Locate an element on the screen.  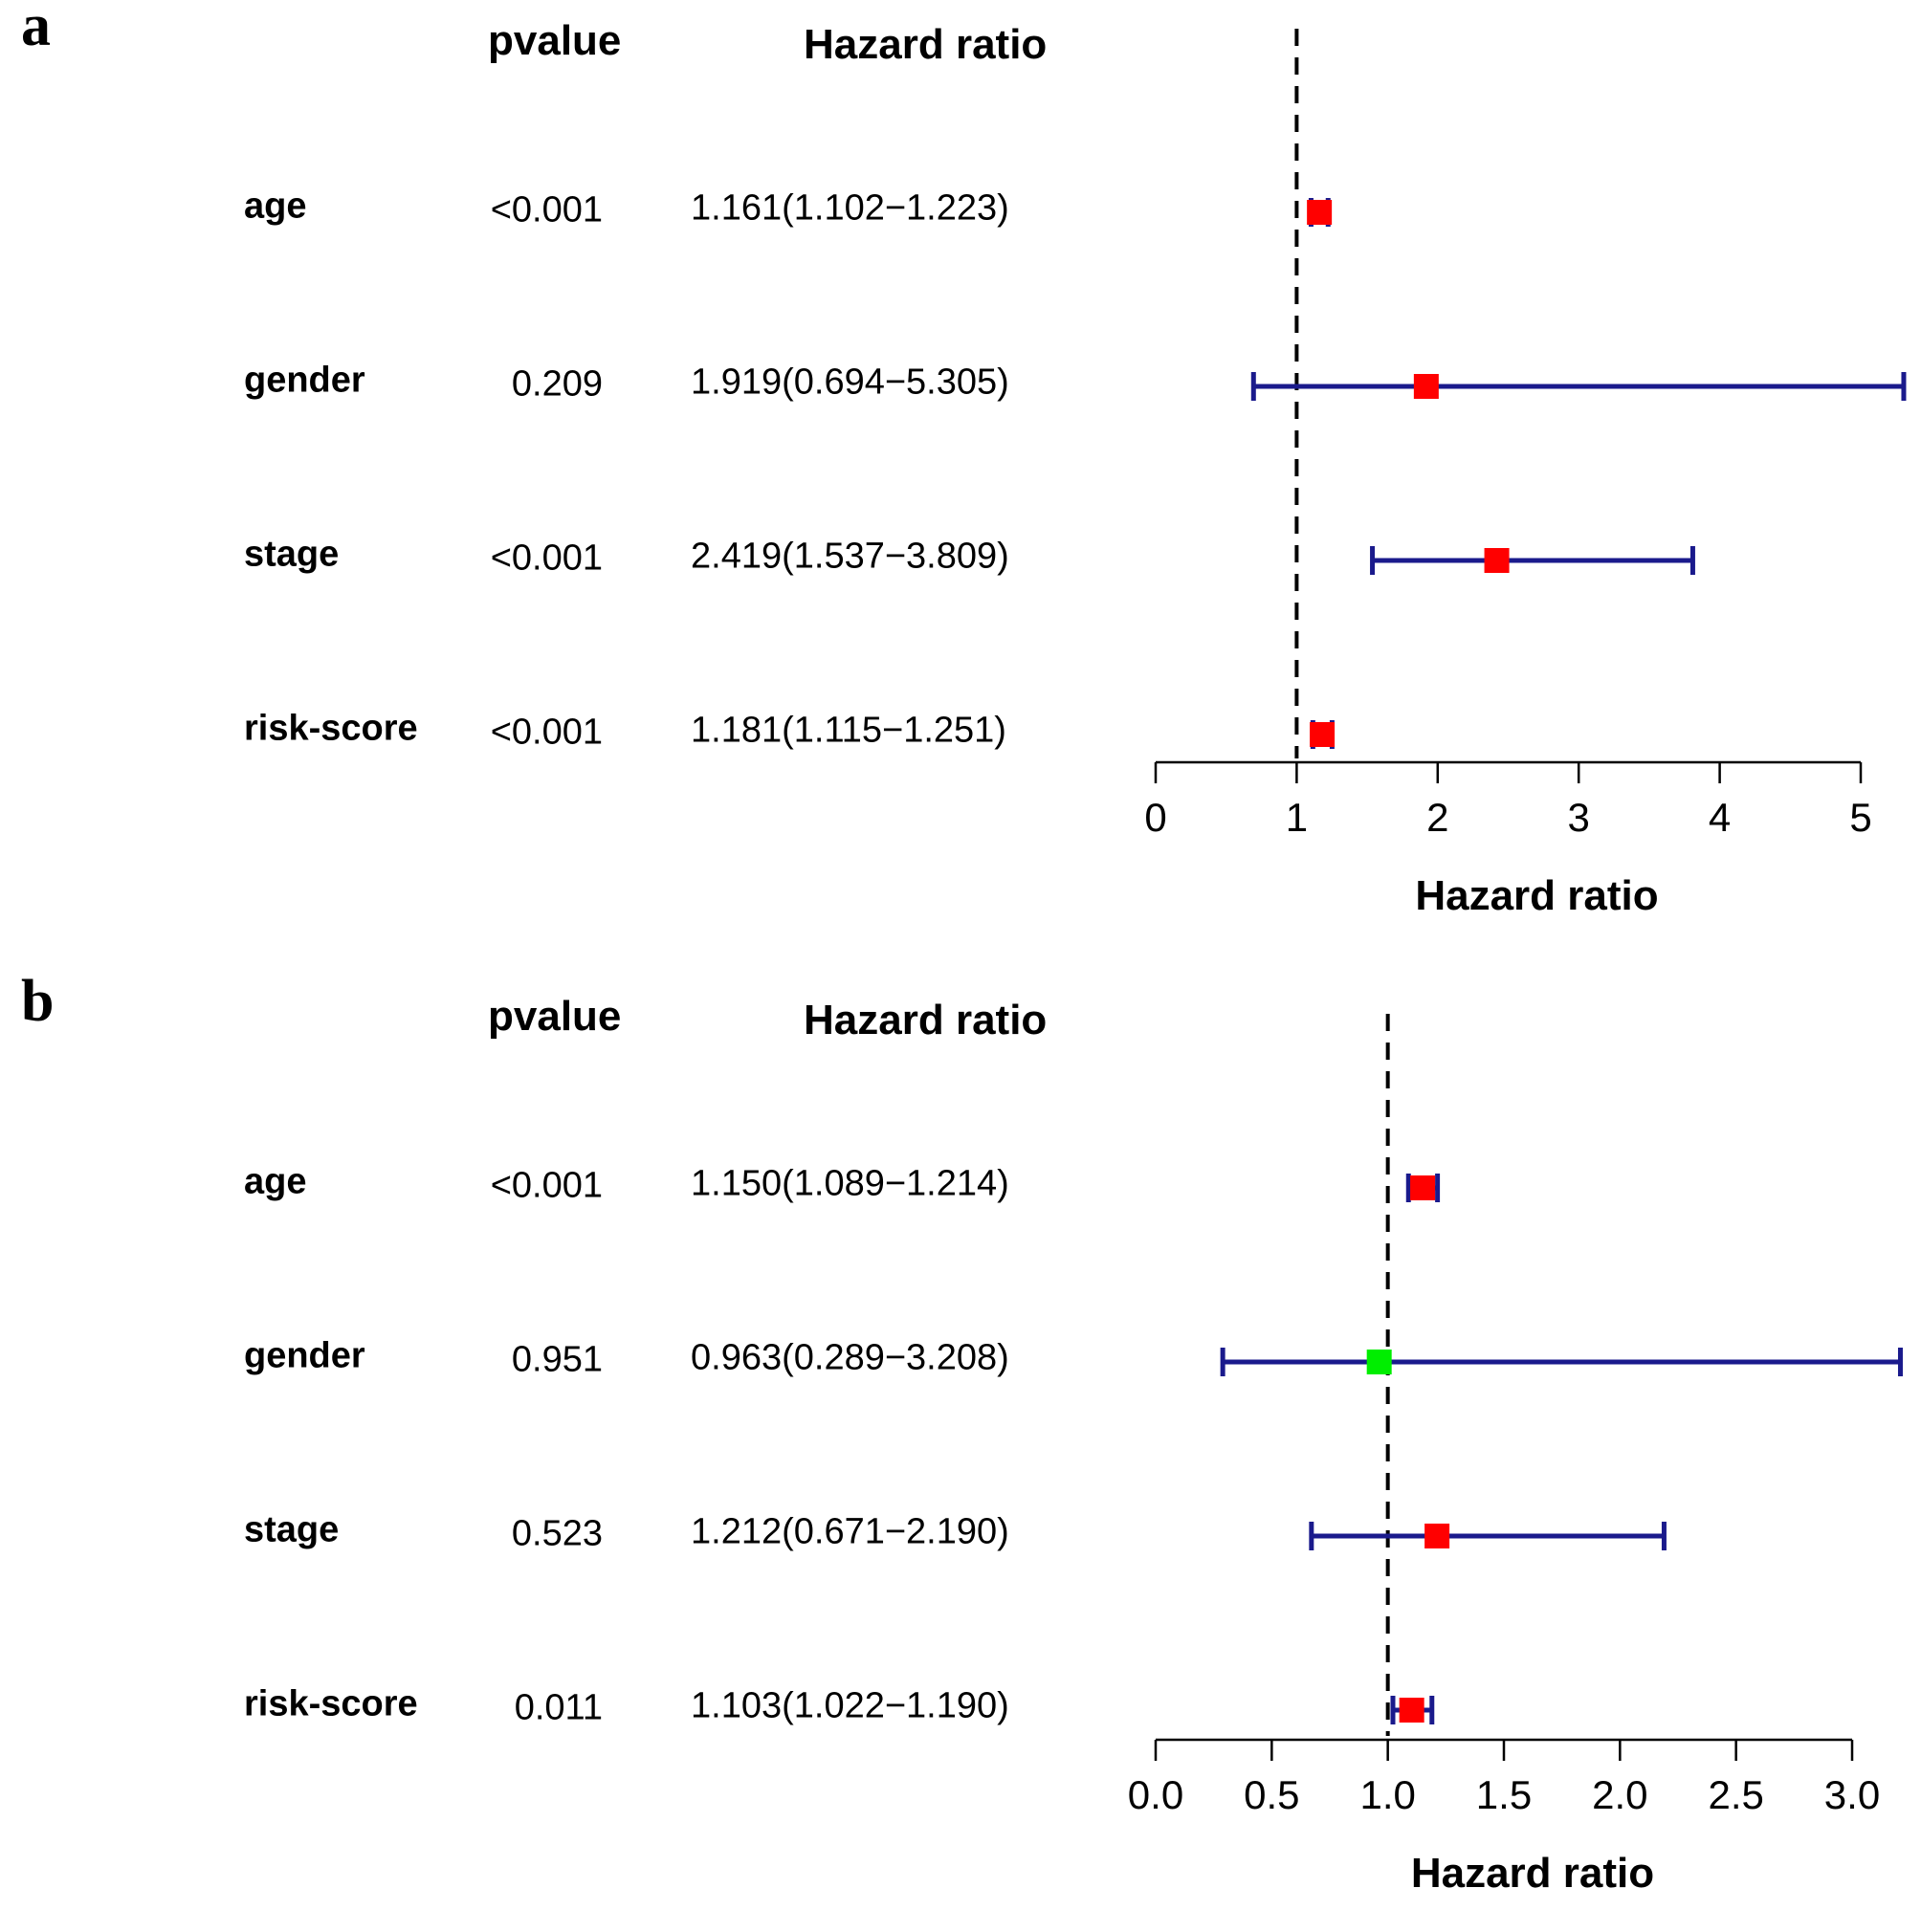
row-hazard-ratio: 2.419(1.537−3.809) is located at coordinates (850, 556).